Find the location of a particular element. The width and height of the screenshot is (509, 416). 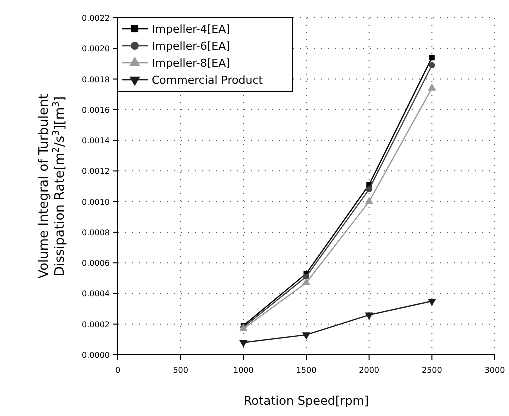

x-axis-title: Rotation Speed[rpm] is located at coordinates (307, 401).